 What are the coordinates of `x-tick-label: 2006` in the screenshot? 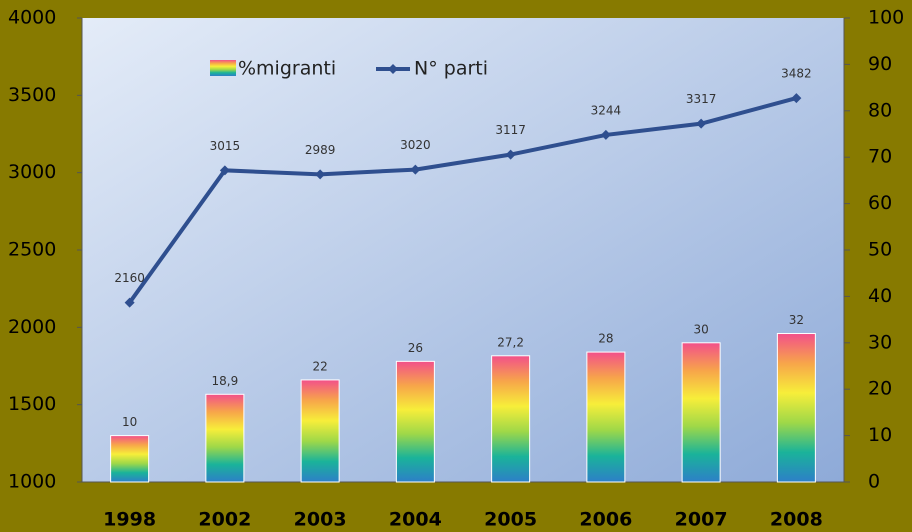 It's located at (605, 520).